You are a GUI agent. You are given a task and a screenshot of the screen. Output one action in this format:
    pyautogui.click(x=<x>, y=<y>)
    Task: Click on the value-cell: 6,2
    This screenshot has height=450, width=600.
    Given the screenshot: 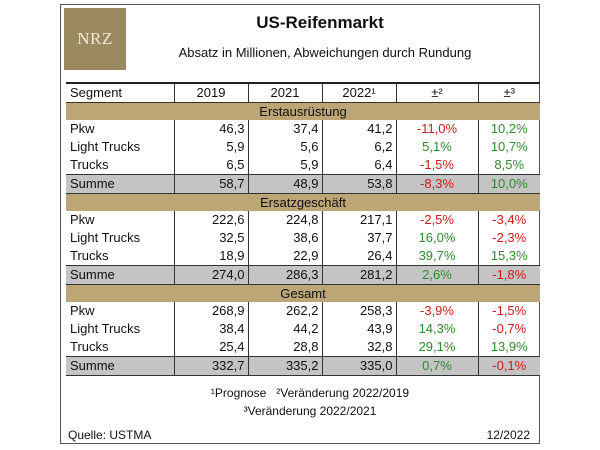 What is the action you would take?
    pyautogui.click(x=359, y=147)
    